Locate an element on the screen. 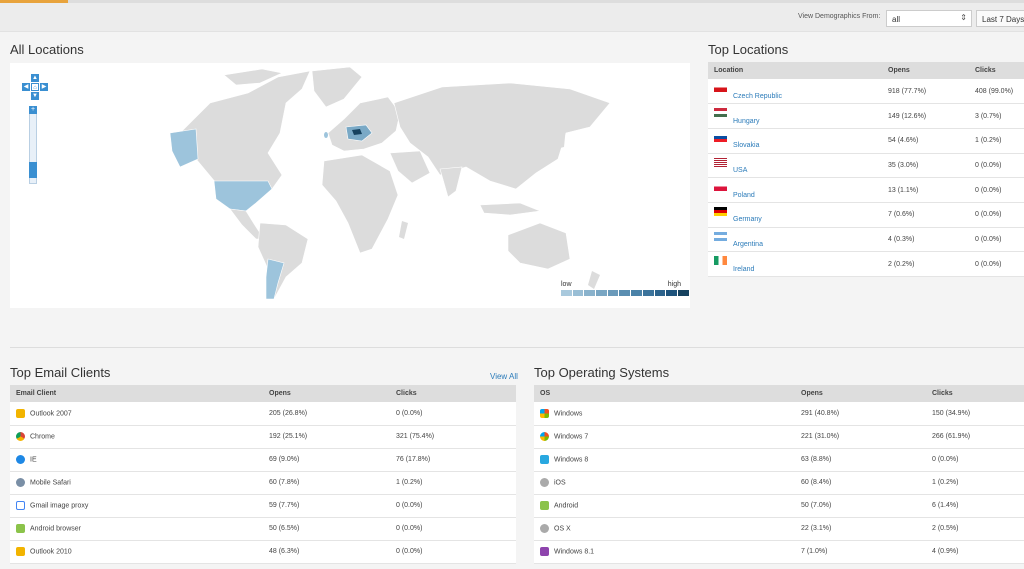 The height and width of the screenshot is (569, 1024). name-cell: OS X is located at coordinates (664, 529).